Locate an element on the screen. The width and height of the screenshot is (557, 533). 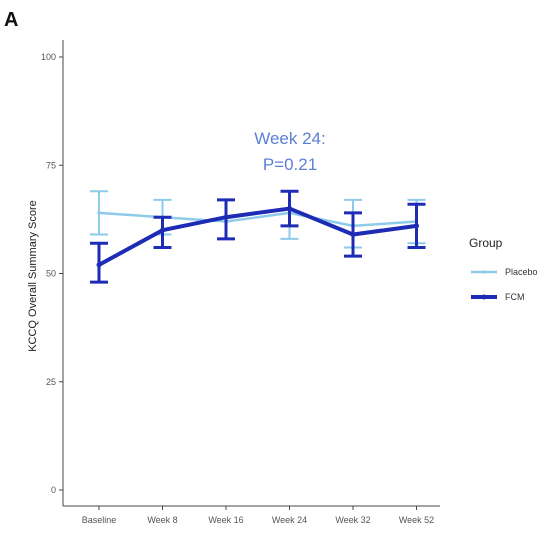
x-tick-label: Week 24 is located at coordinates (289, 520).